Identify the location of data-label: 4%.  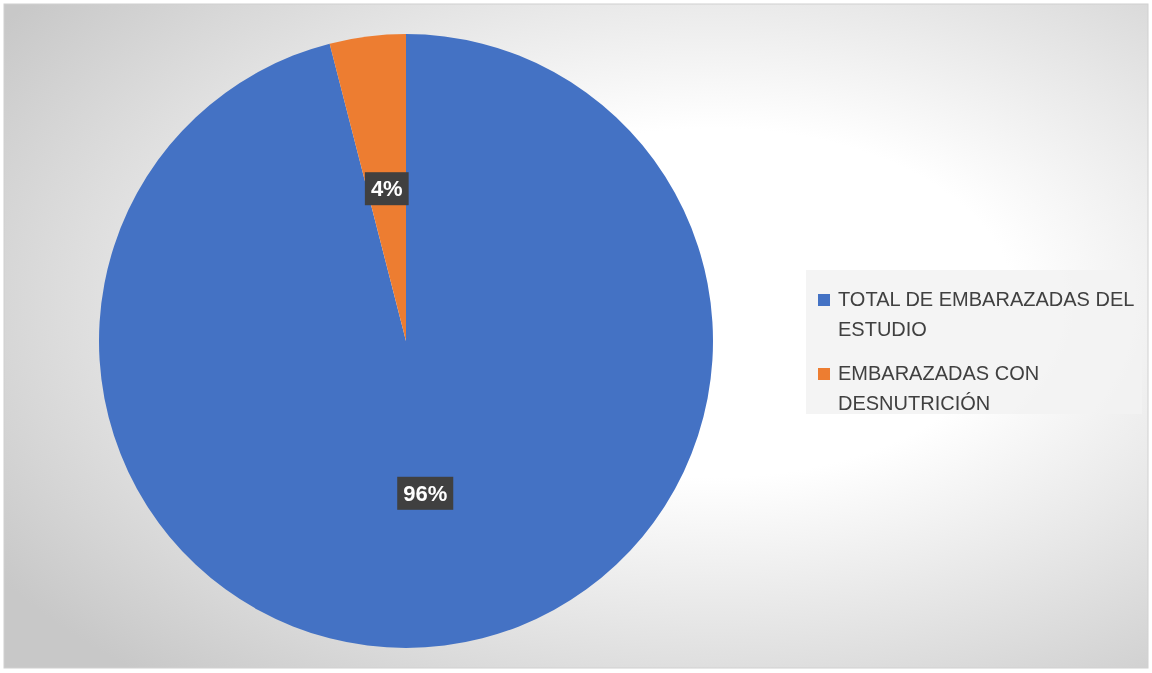
(386, 189).